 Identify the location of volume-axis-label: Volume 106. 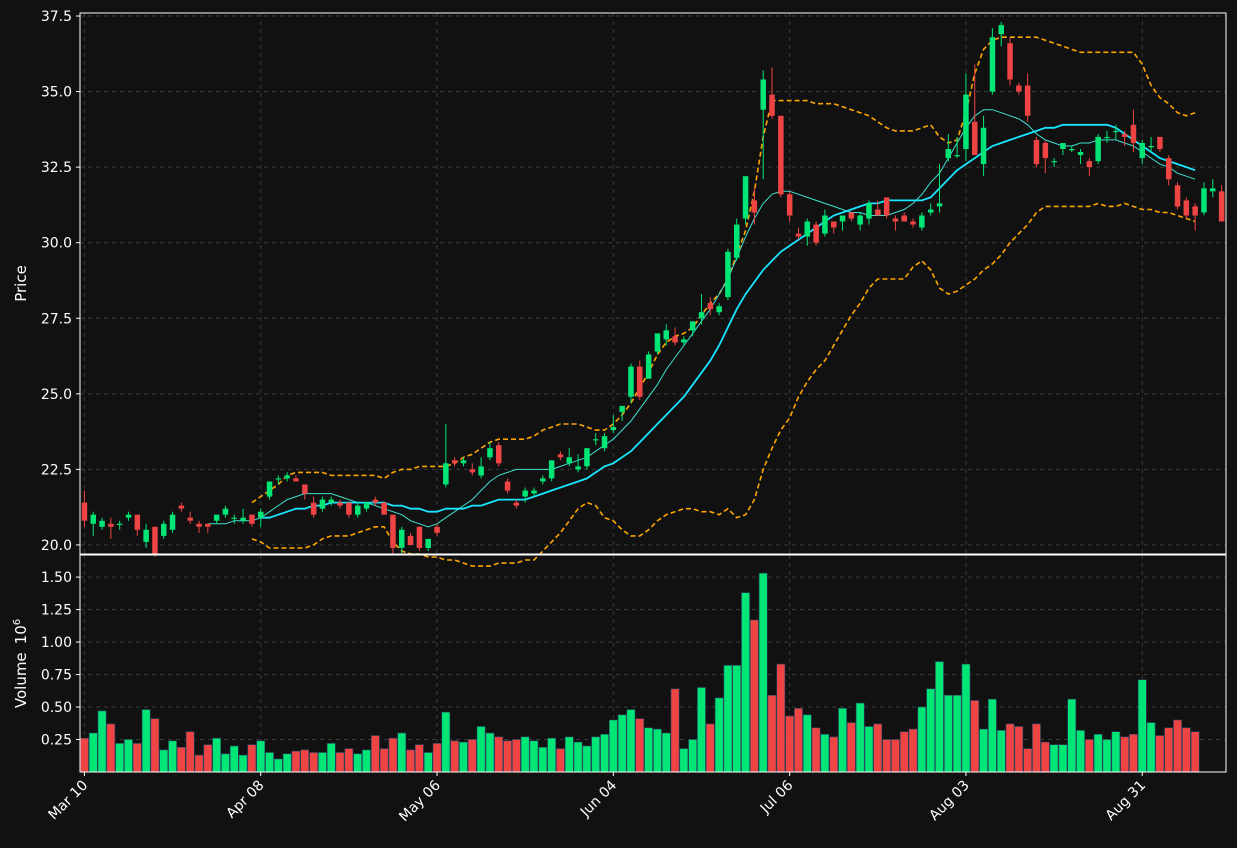
(21, 663).